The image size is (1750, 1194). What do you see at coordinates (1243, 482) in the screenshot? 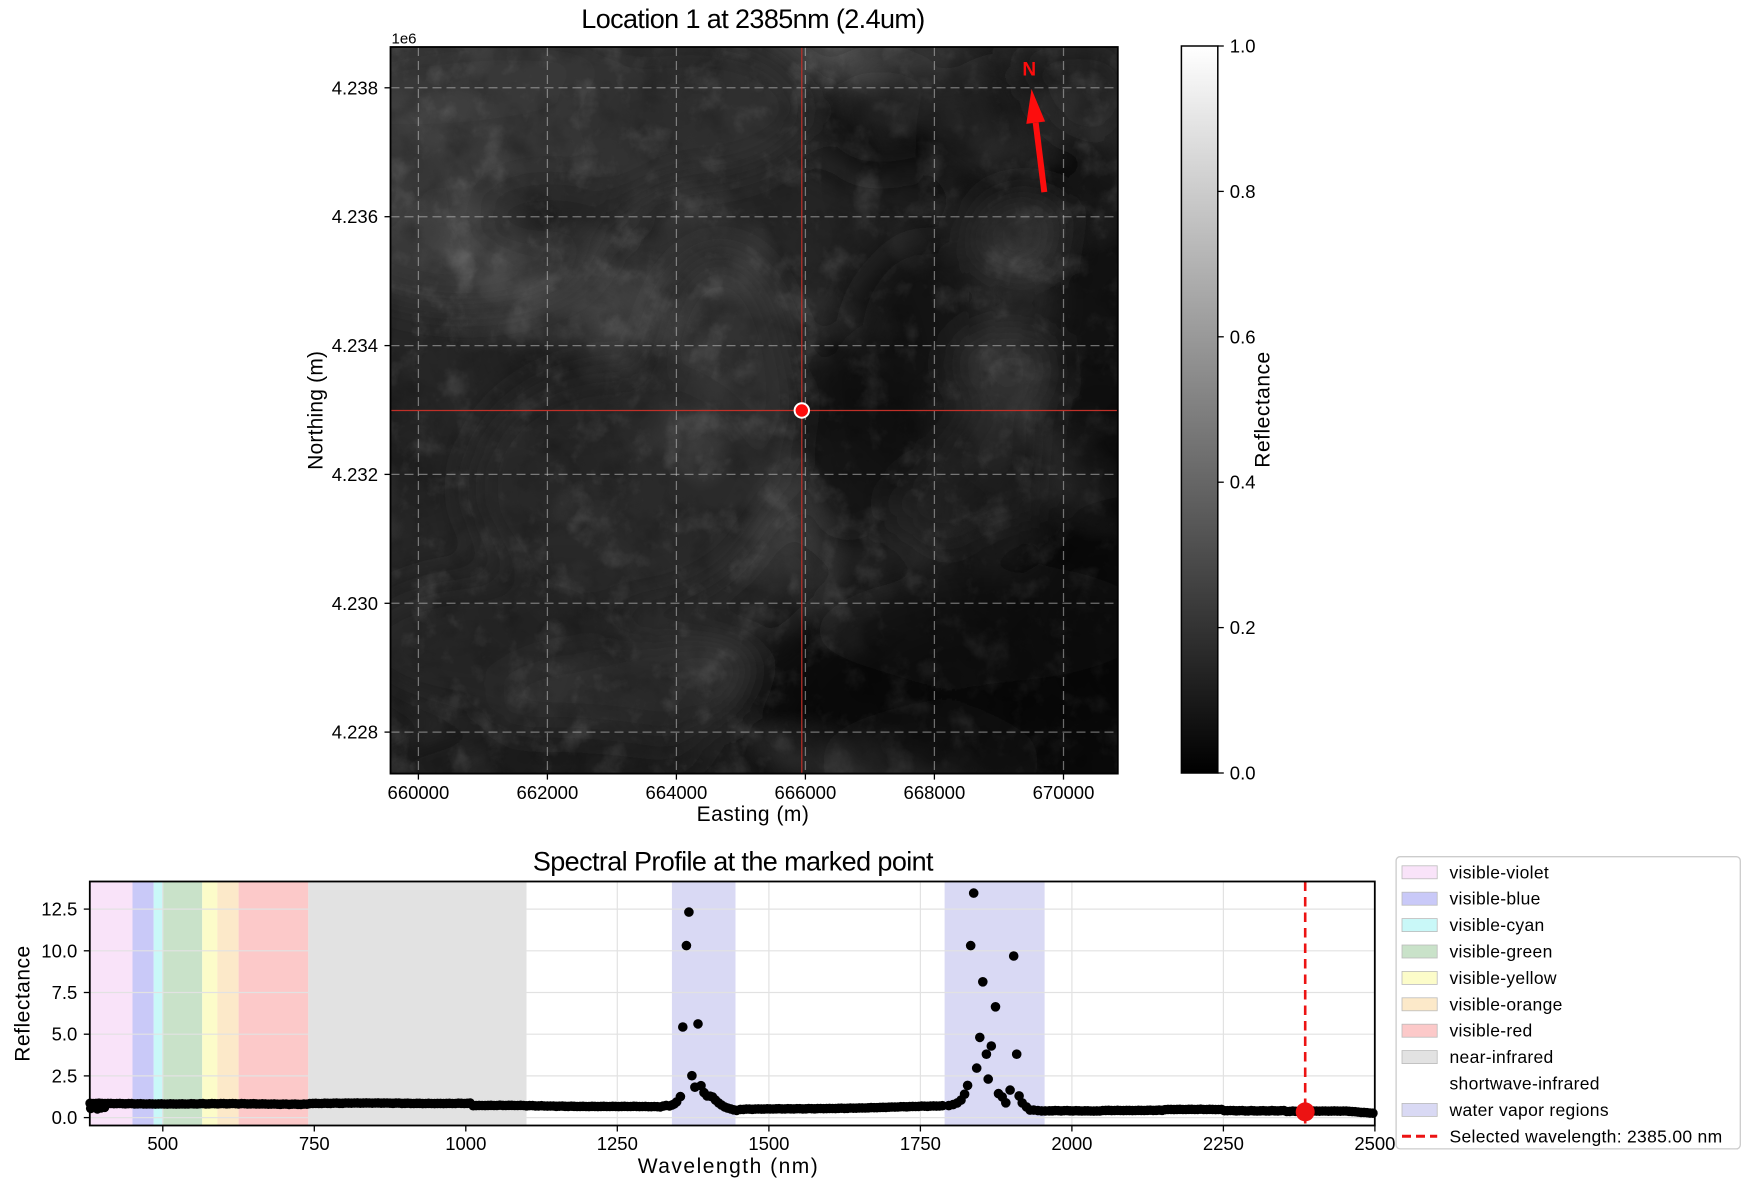
I see `svg-text: 0.4` at bounding box center [1243, 482].